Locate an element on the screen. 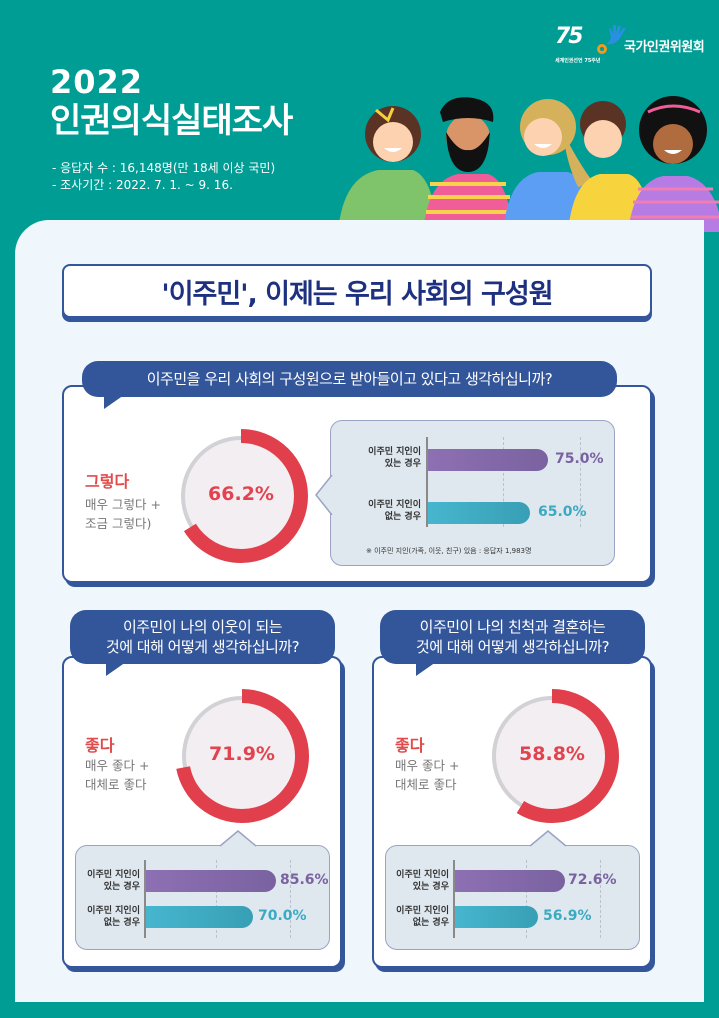 The height and width of the screenshot is (1018, 719). q1-bar-label-known: 이주민 지인이 있는 경우 is located at coordinates (394, 458).